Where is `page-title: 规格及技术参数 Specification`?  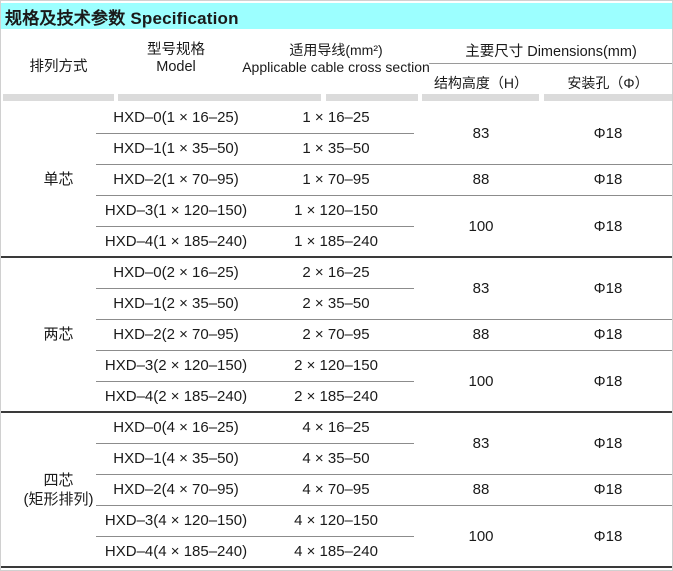
page-title: 规格及技术参数 Specification is located at coordinates (122, 18).